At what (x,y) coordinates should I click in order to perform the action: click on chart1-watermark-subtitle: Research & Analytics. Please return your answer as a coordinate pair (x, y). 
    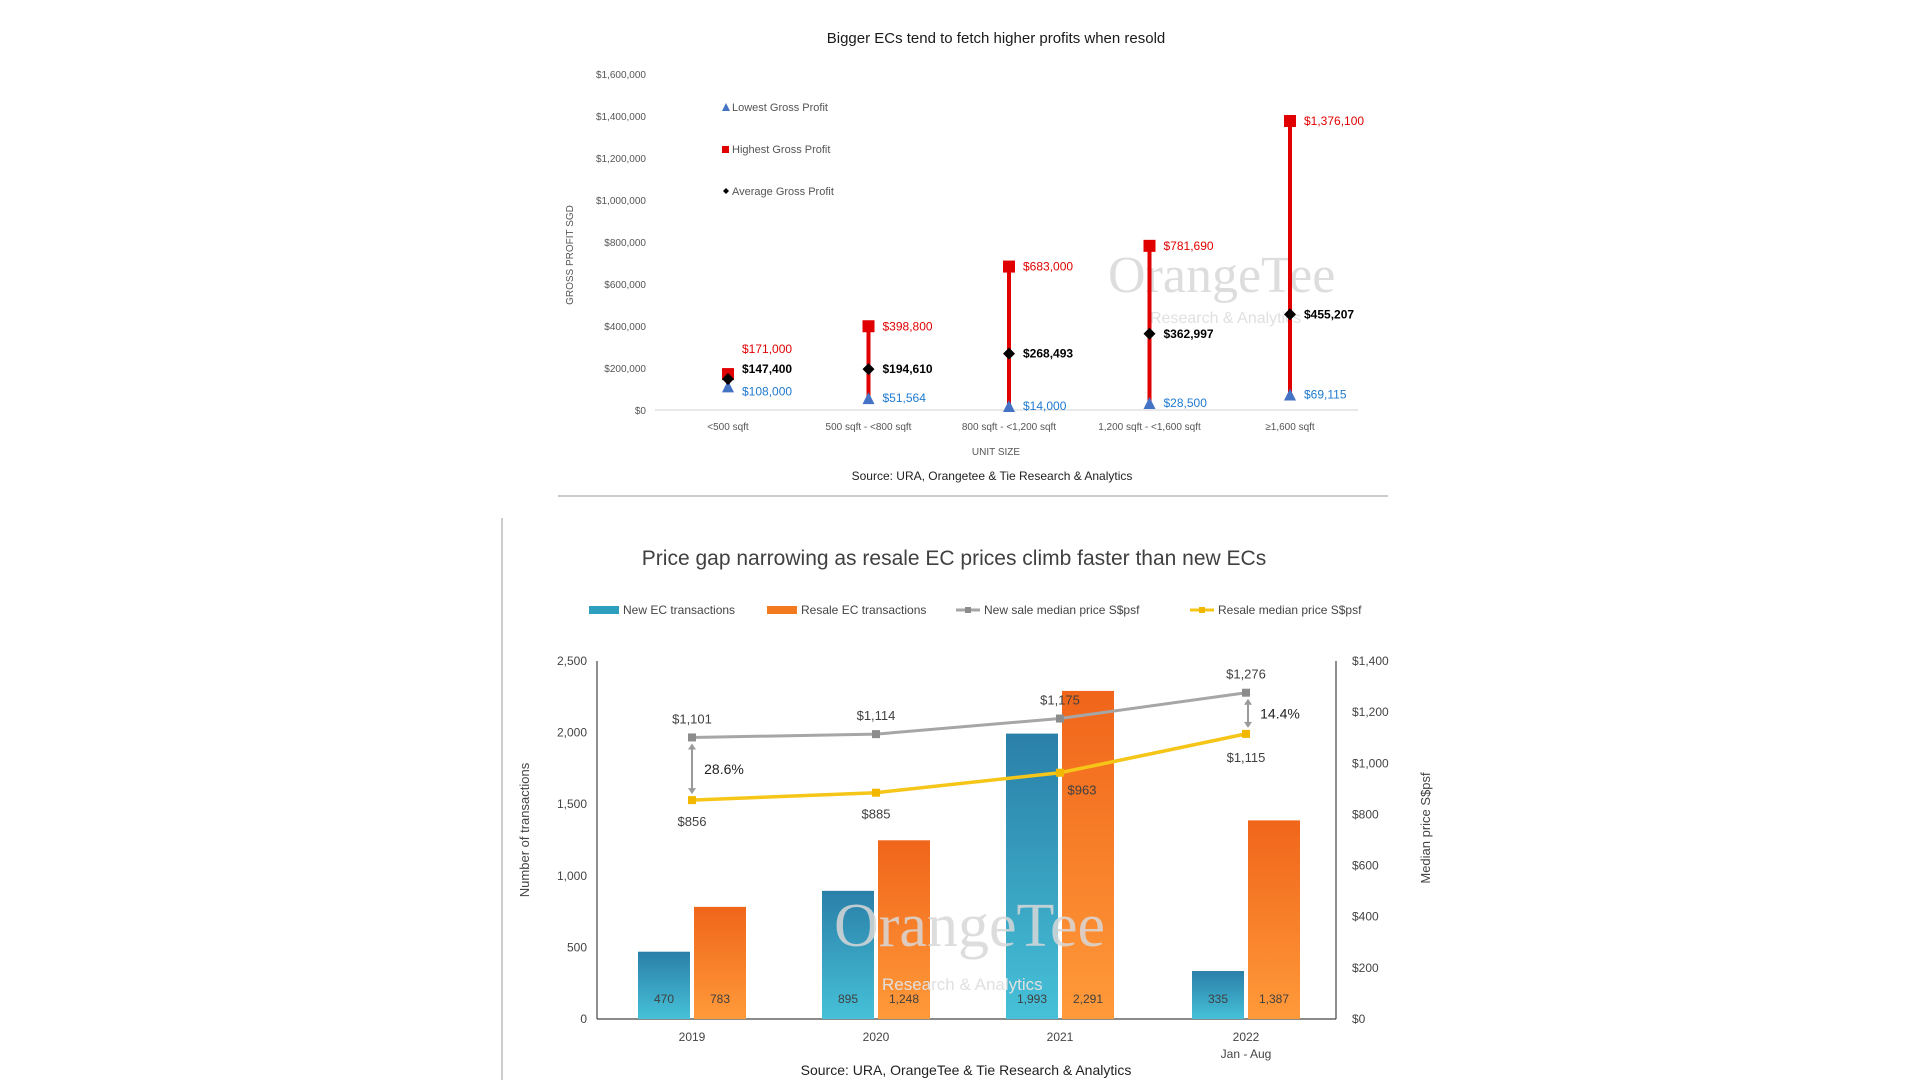
    Looking at the image, I should click on (1225, 318).